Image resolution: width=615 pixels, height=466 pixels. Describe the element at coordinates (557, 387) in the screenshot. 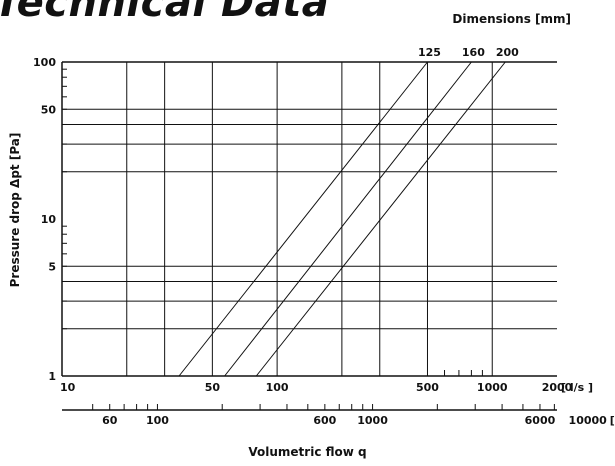

I see `x-tick-label: 2000` at that location.